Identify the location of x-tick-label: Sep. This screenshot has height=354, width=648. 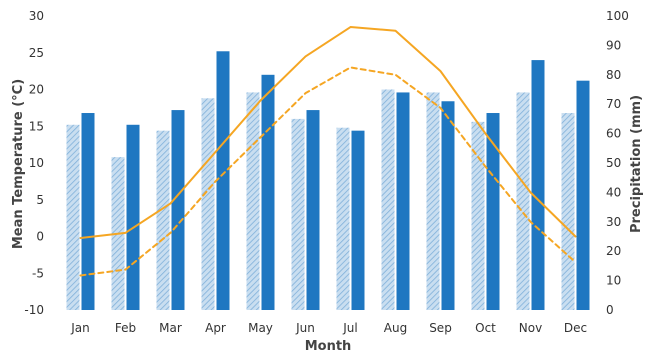
(440, 328).